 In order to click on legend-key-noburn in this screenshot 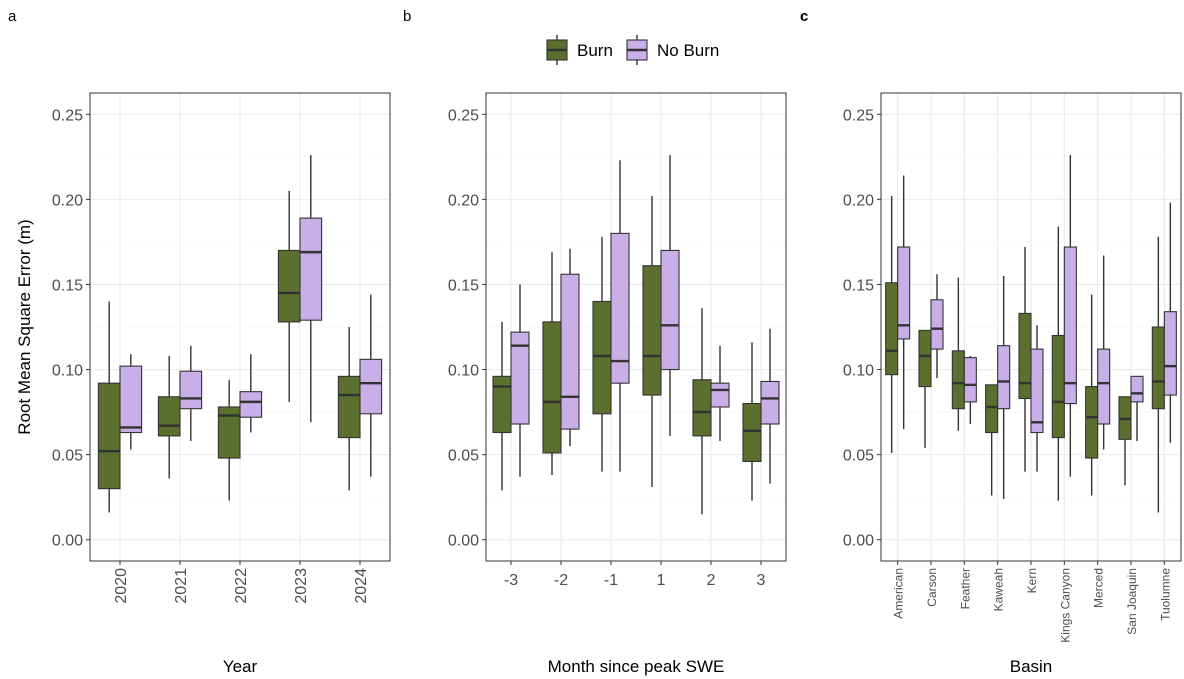, I will do `click(637, 50)`.